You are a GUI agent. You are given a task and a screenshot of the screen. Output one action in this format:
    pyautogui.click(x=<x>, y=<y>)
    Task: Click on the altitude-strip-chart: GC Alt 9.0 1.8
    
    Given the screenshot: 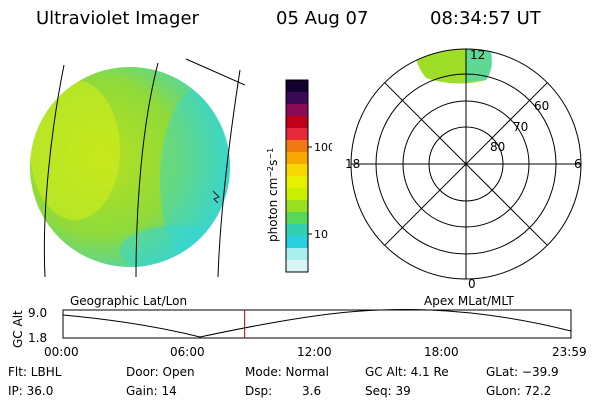 What is the action you would take?
    pyautogui.click(x=291, y=327)
    